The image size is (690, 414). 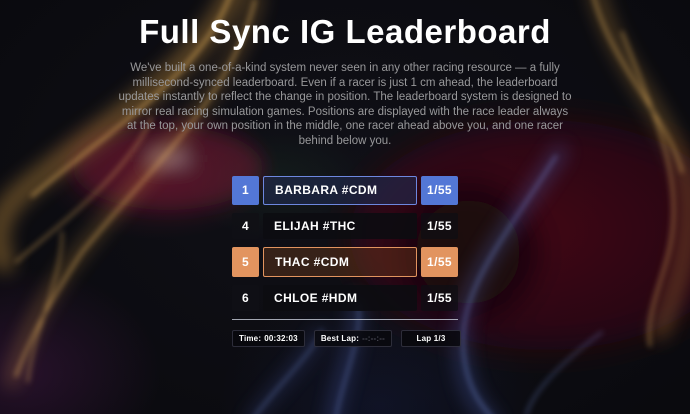 I want to click on page-title: Full Sync IG Leaderboard, so click(x=345, y=31).